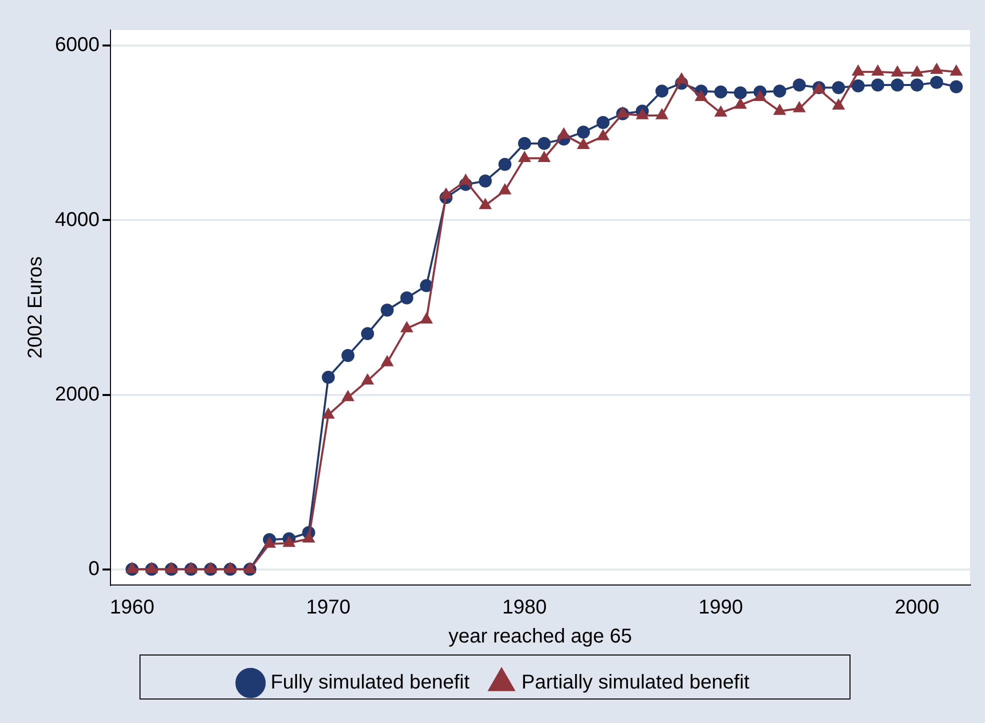  I want to click on y-axis-title: 2002 Euros, so click(35, 307).